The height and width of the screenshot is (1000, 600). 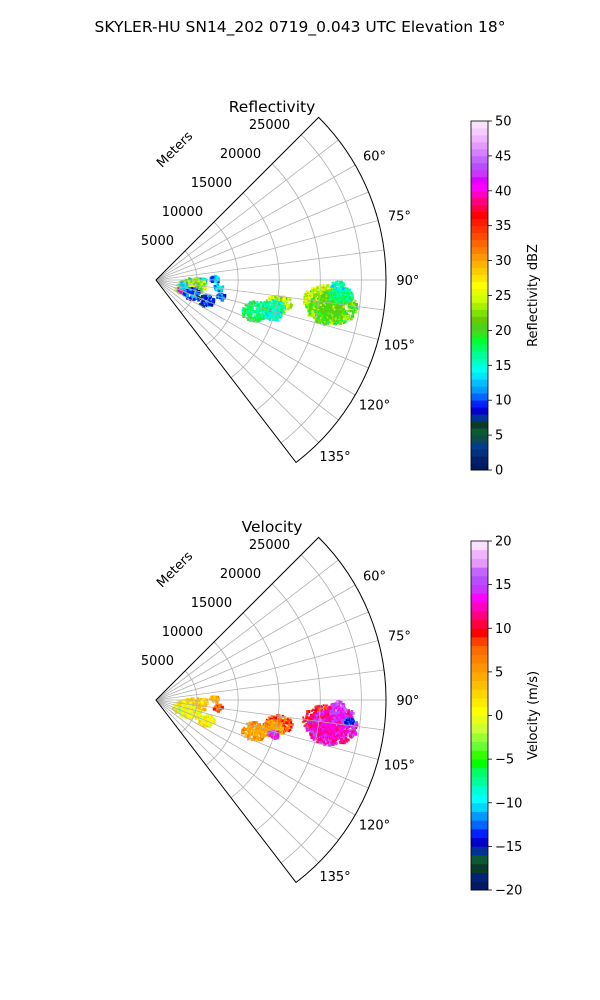 What do you see at coordinates (407, 281) in the screenshot?
I see `azimuth-tick-label: 90°` at bounding box center [407, 281].